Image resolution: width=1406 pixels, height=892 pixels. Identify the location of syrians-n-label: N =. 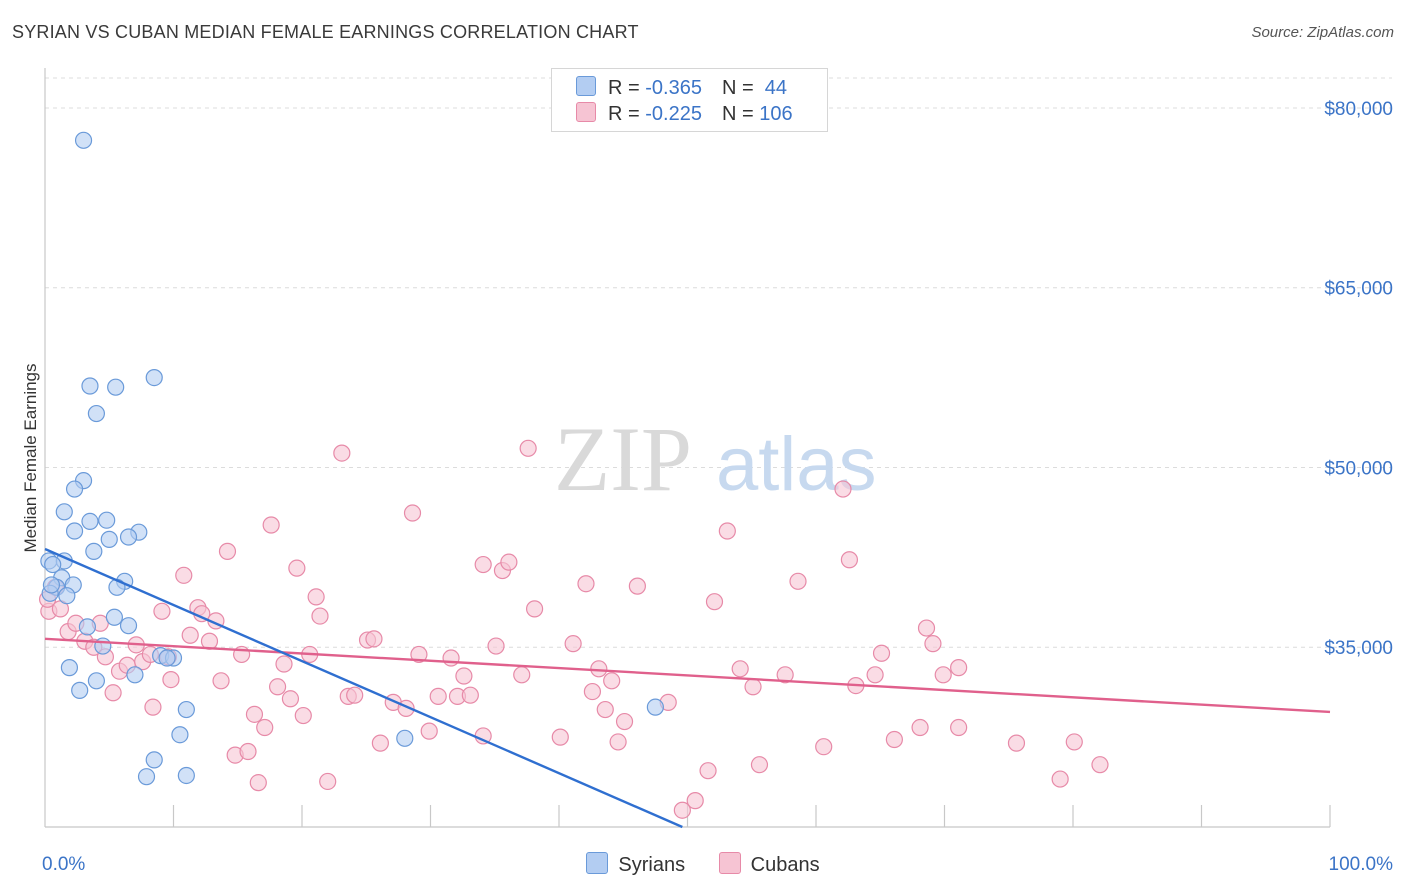
(740, 88).